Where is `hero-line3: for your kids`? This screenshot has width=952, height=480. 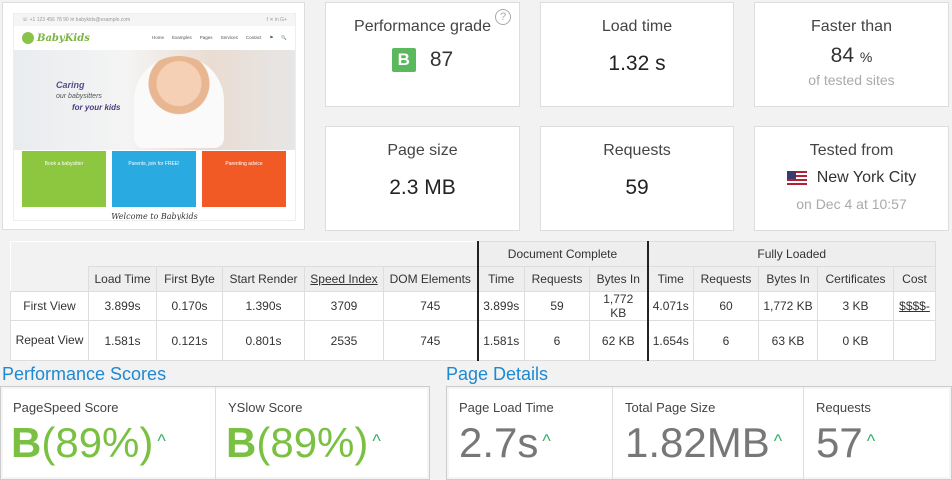 hero-line3: for your kids is located at coordinates (96, 107).